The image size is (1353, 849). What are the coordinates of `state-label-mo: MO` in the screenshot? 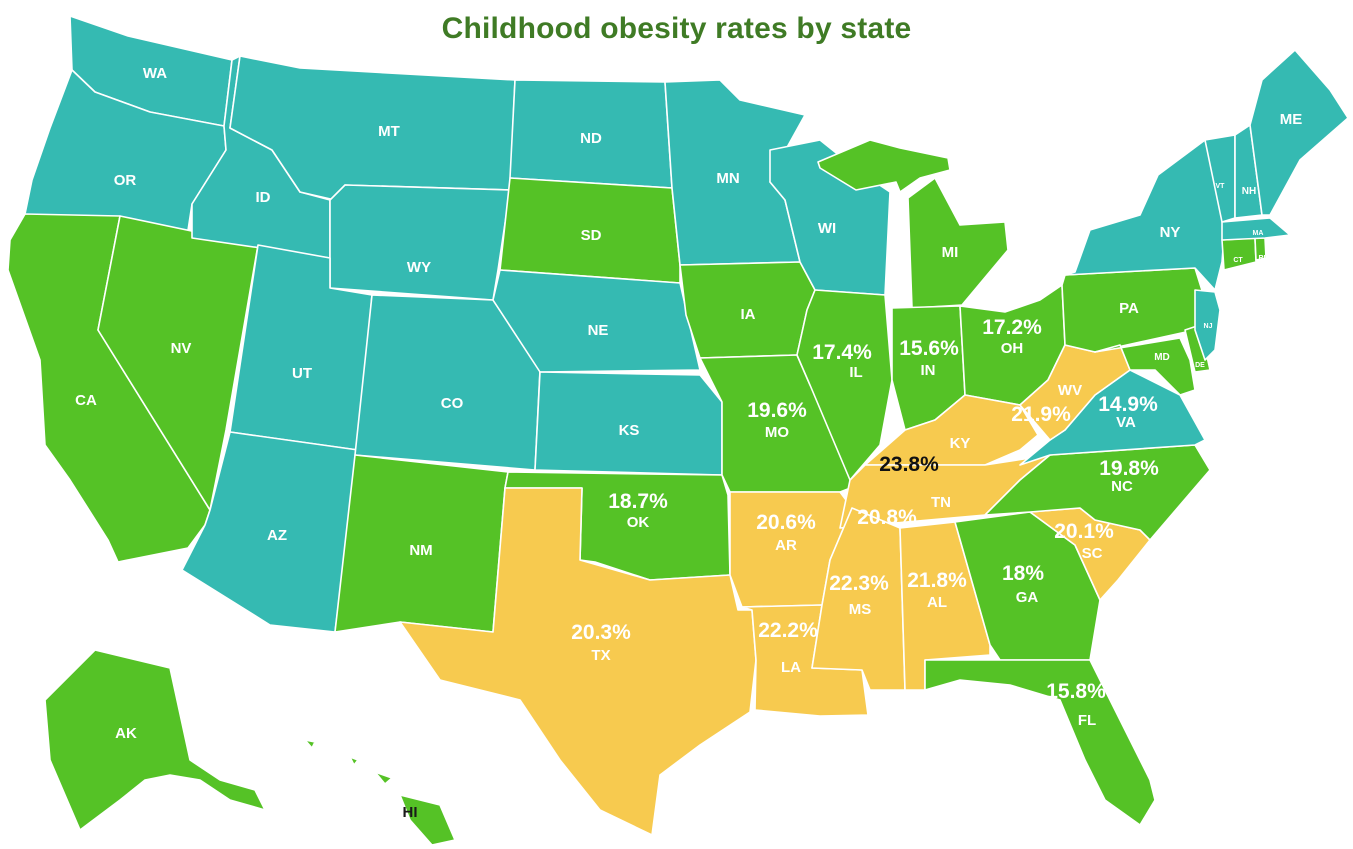 It's located at (777, 432).